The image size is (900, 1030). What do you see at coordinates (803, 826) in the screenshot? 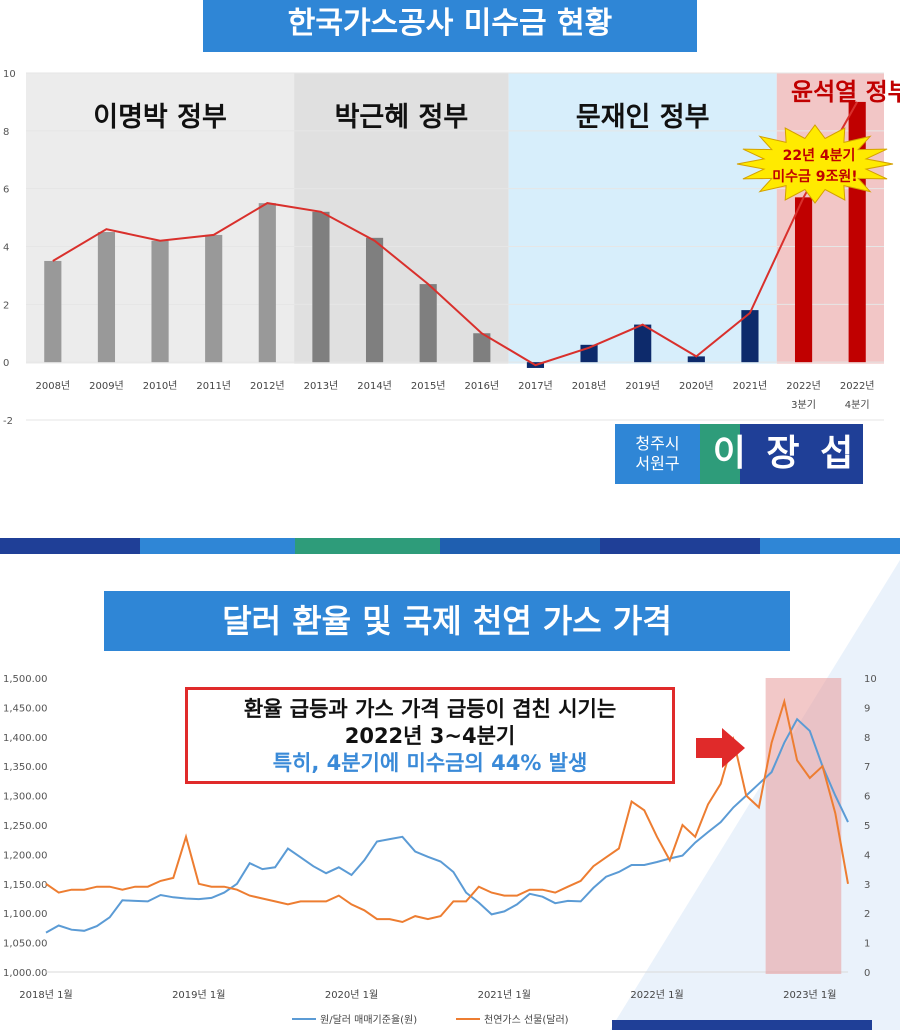
I see `highlight-band` at bounding box center [803, 826].